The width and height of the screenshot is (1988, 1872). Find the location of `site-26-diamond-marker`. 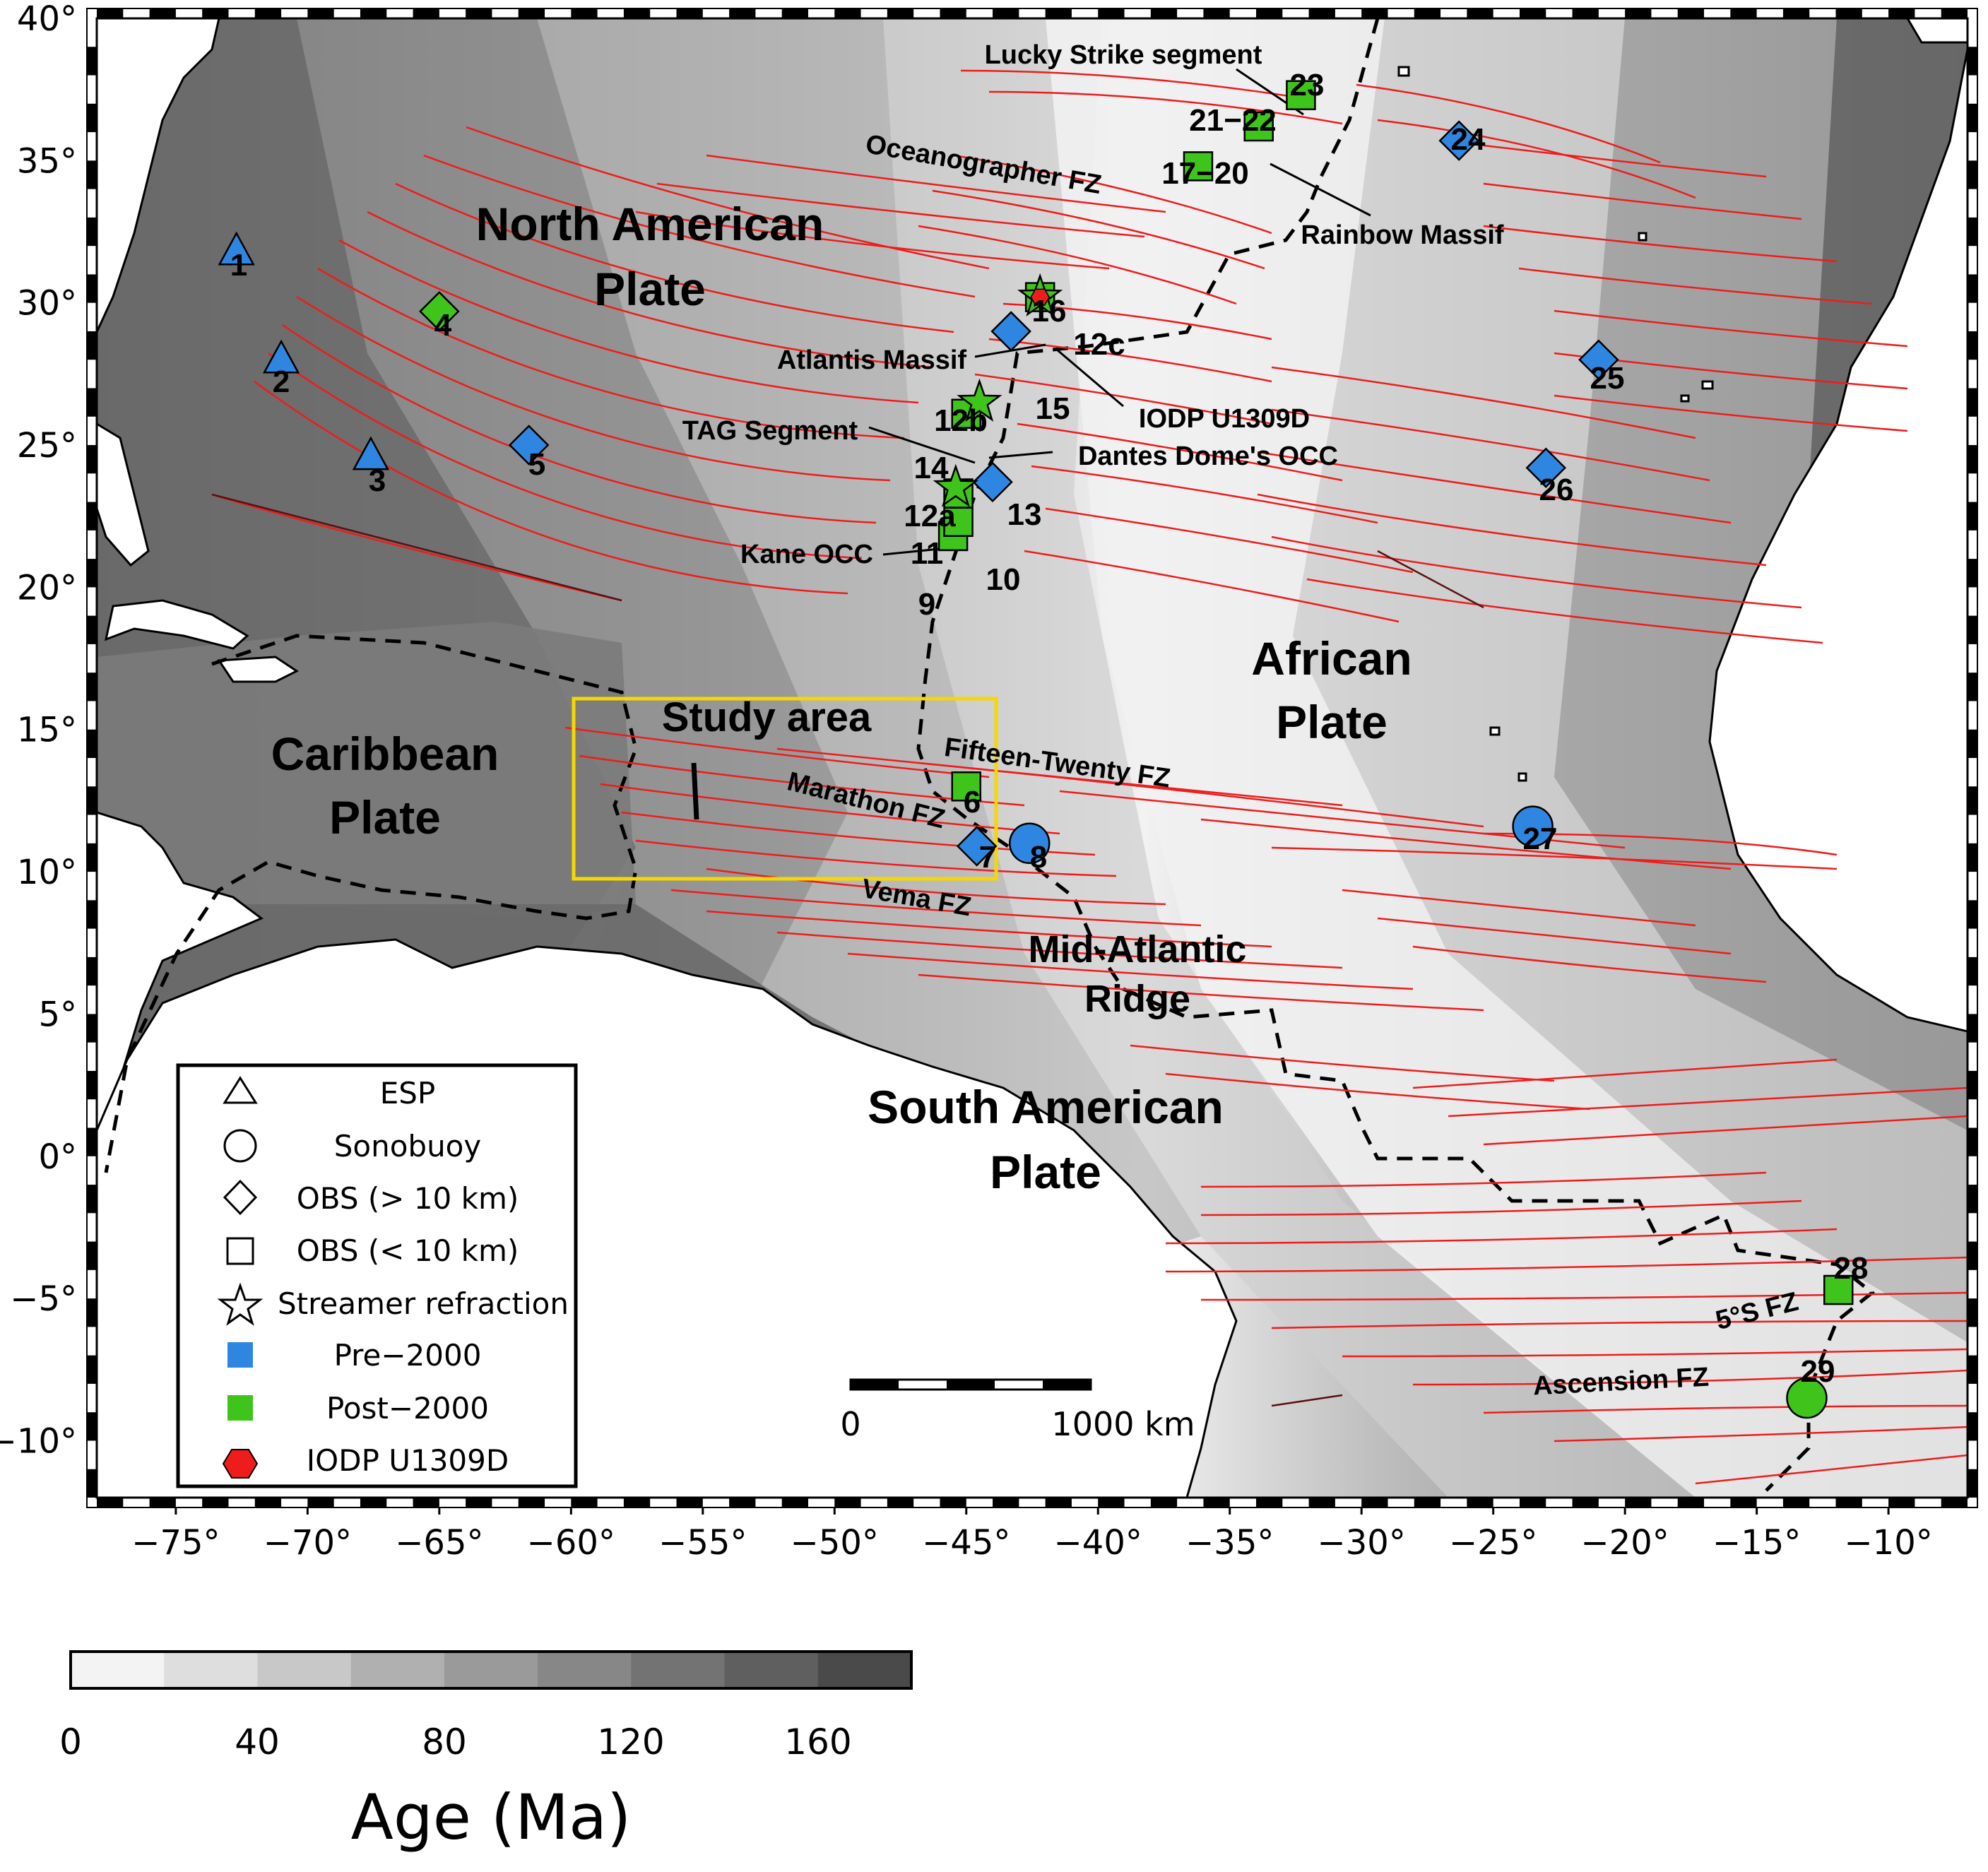

site-26-diamond-marker is located at coordinates (1546, 468).